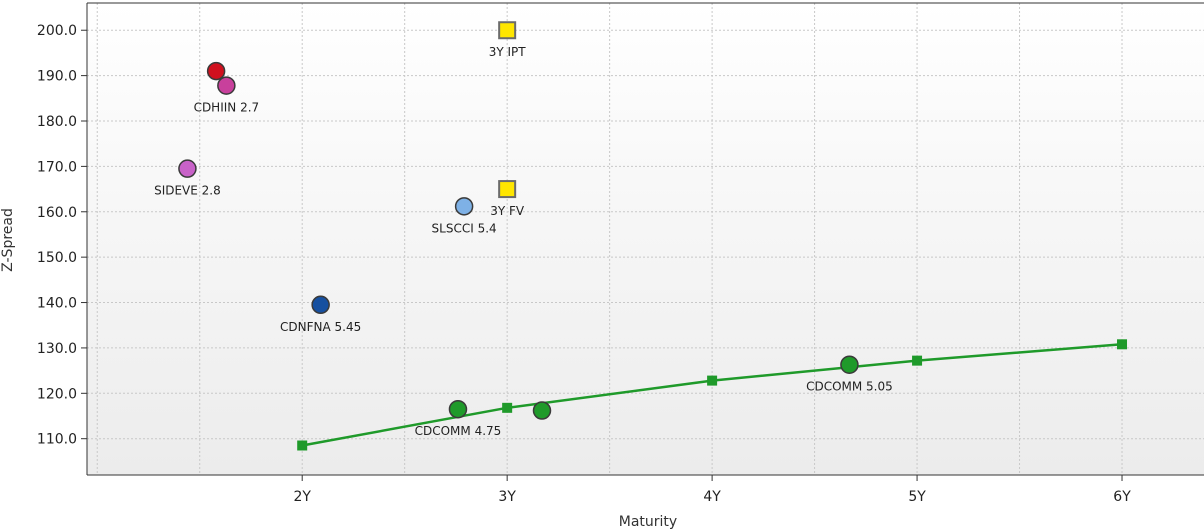 Image resolution: width=1204 pixels, height=532 pixels. I want to click on point-label: 3Y FV, so click(507, 211).